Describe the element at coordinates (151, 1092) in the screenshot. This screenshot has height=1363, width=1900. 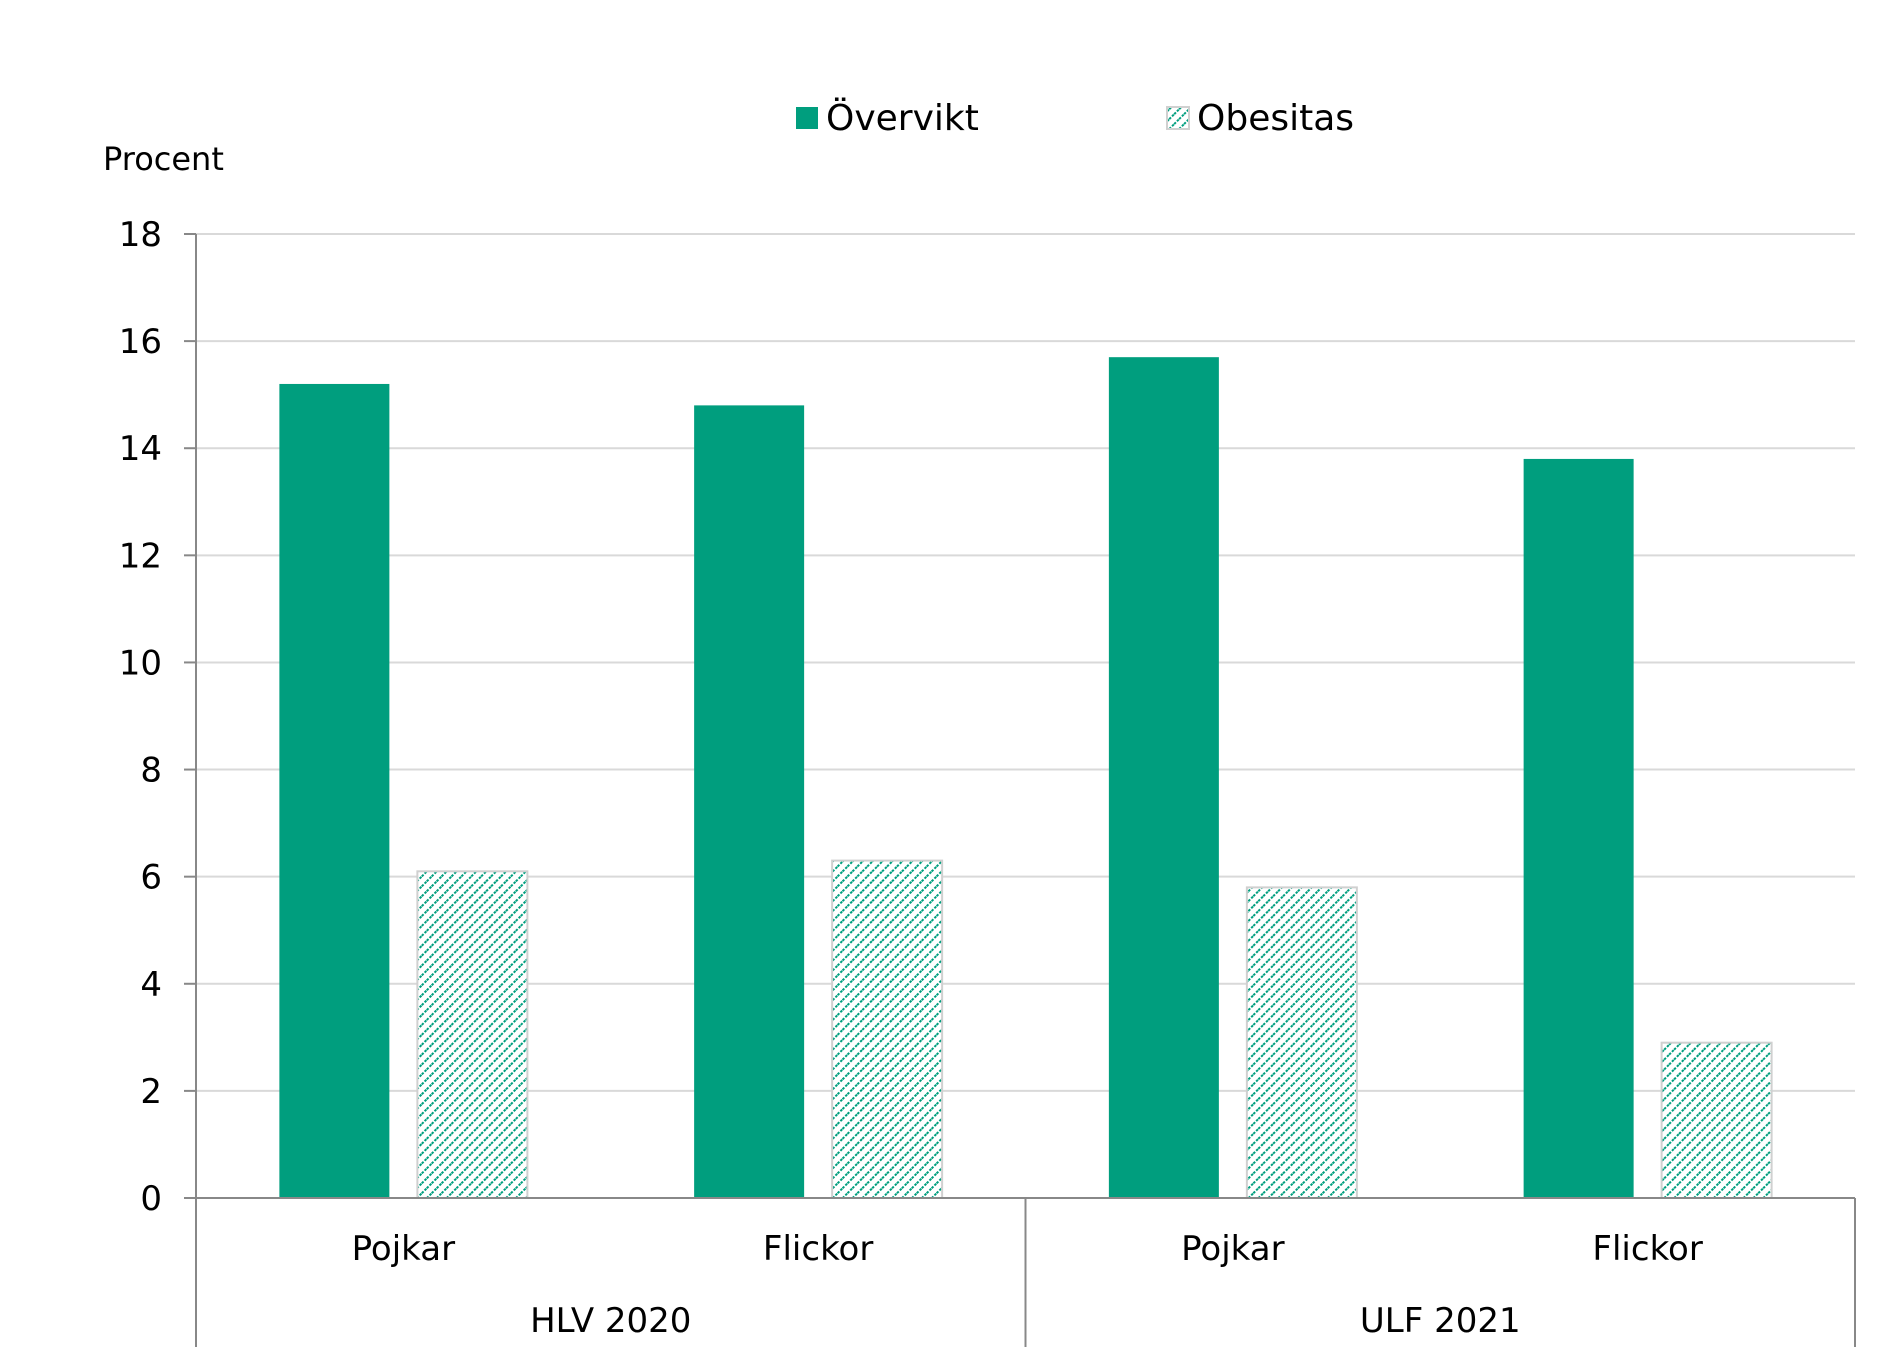
I see `y-tick-label: 2` at that location.